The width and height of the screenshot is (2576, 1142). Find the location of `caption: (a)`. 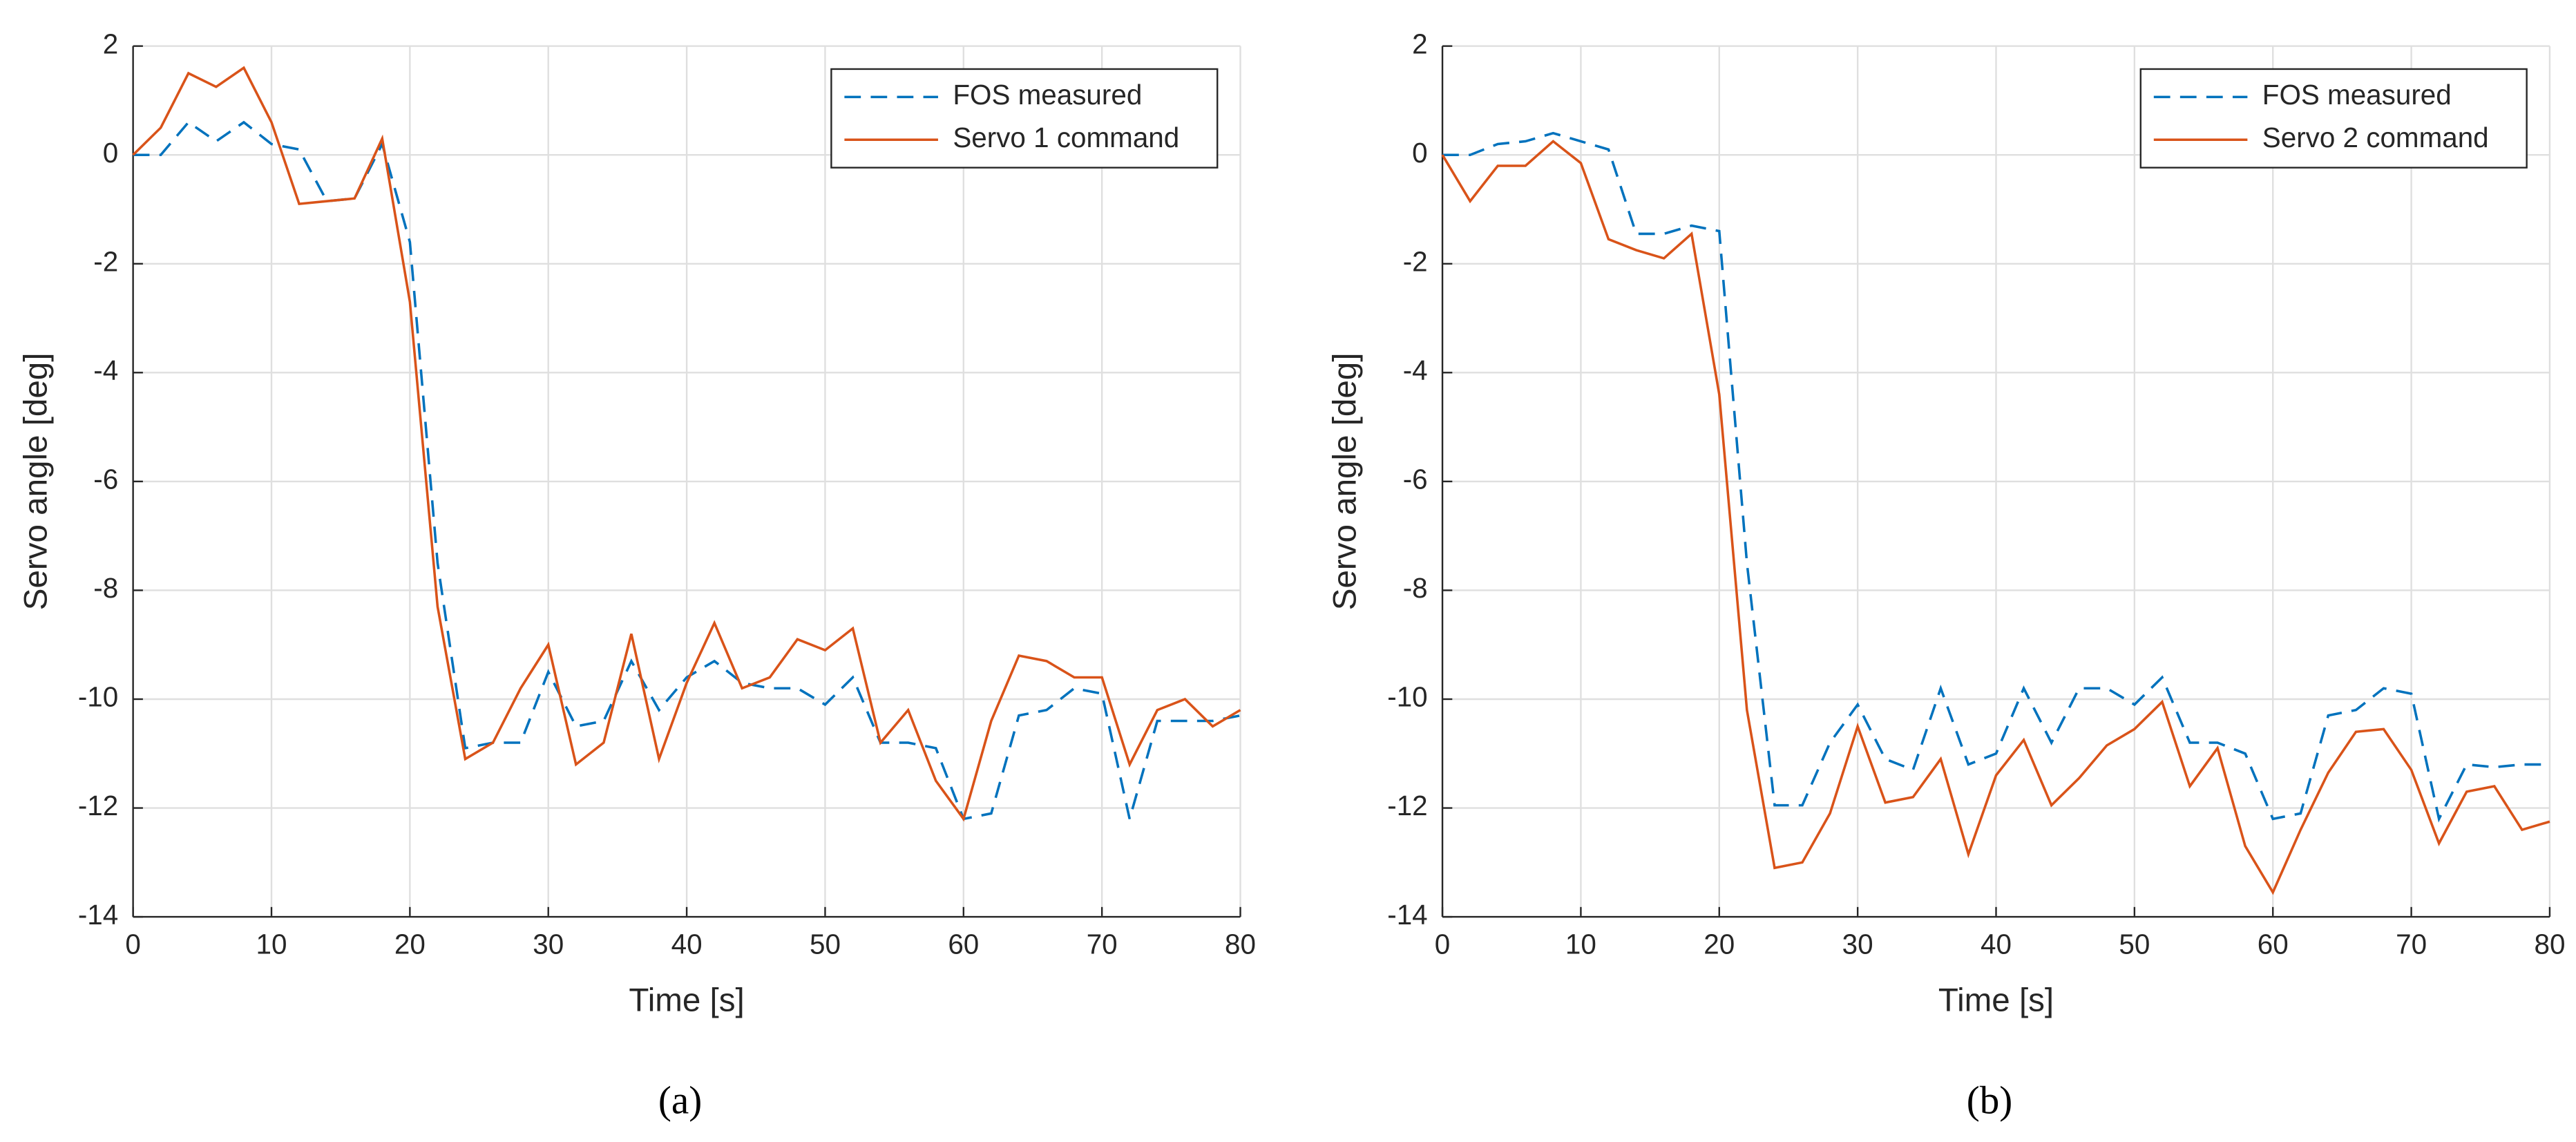

caption: (a) is located at coordinates (680, 1100).